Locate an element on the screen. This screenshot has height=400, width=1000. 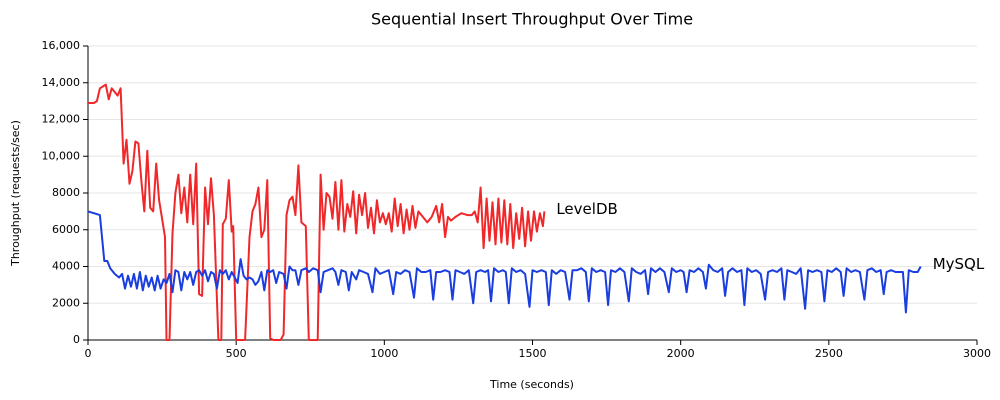
y-tick-label: 16,000 is located at coordinates (61, 45).